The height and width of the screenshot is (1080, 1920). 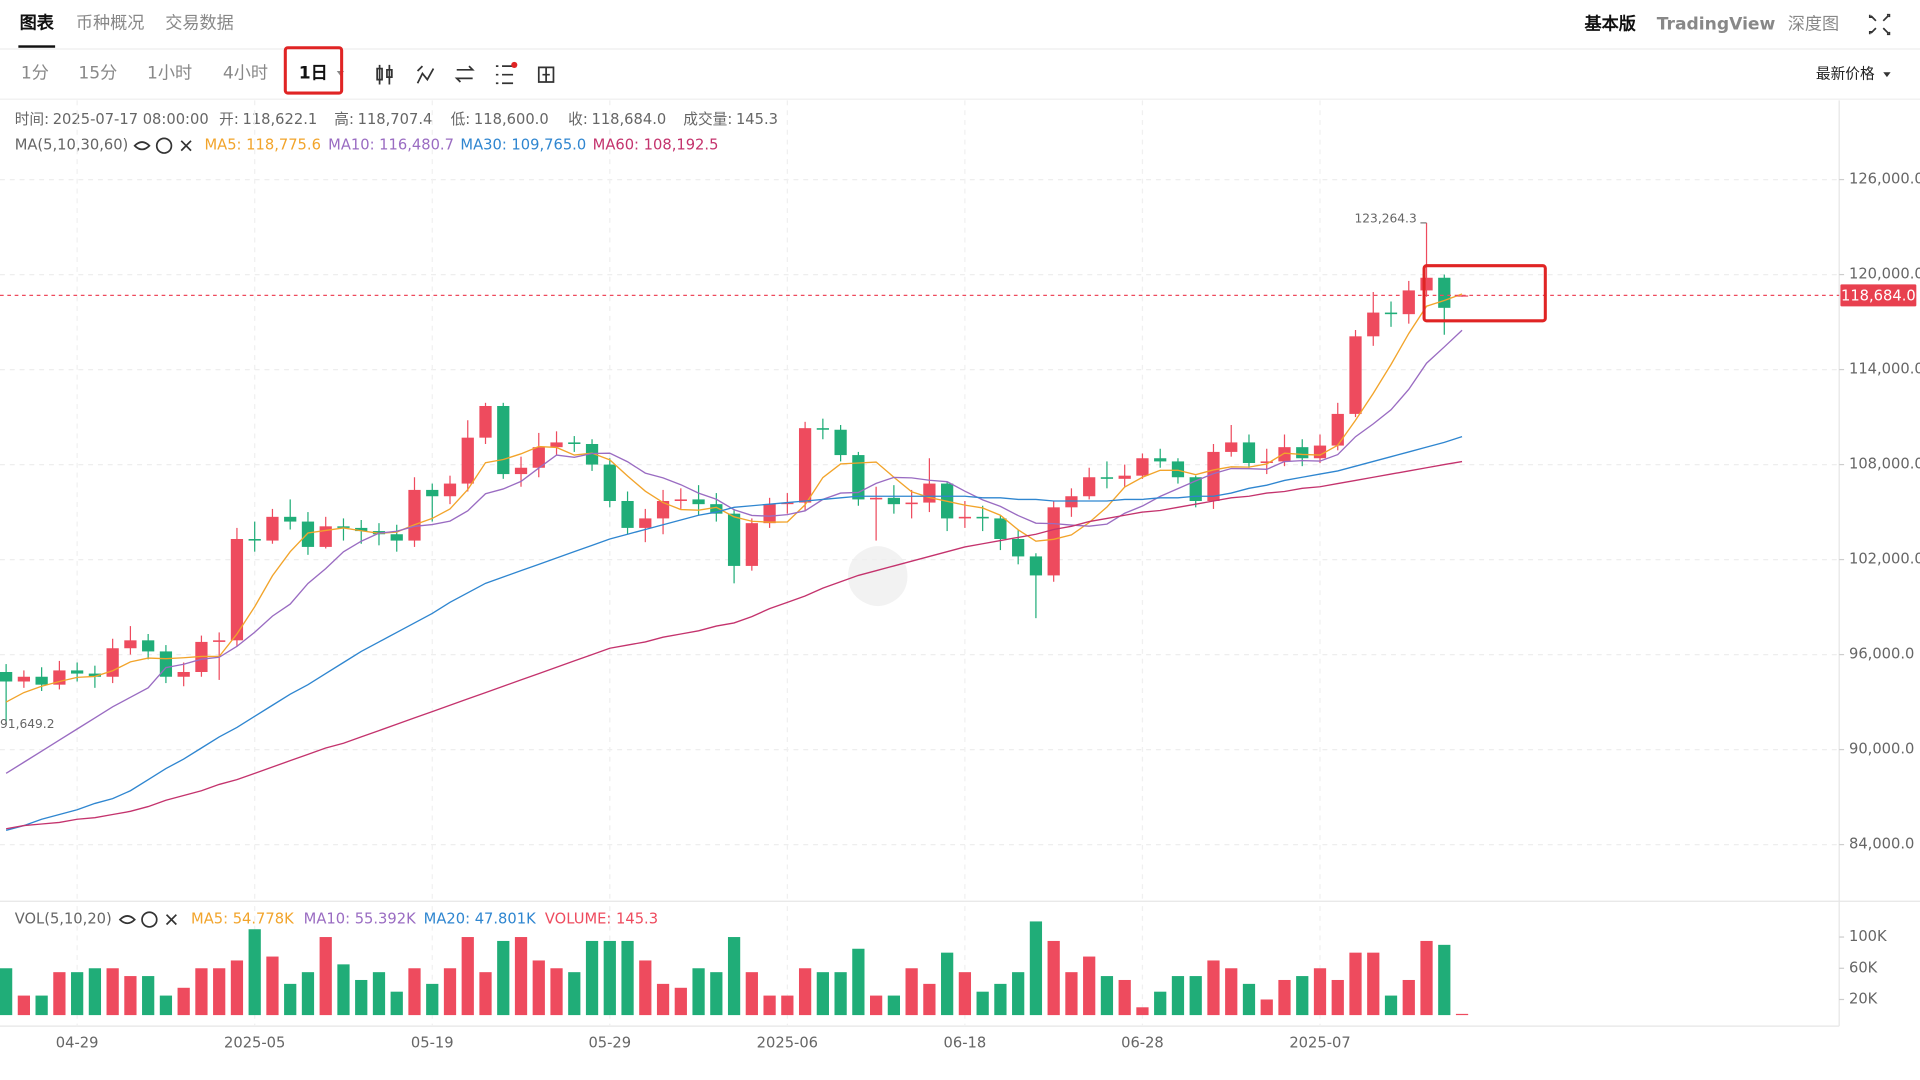 What do you see at coordinates (425, 74) in the screenshot?
I see `indicator-icon` at bounding box center [425, 74].